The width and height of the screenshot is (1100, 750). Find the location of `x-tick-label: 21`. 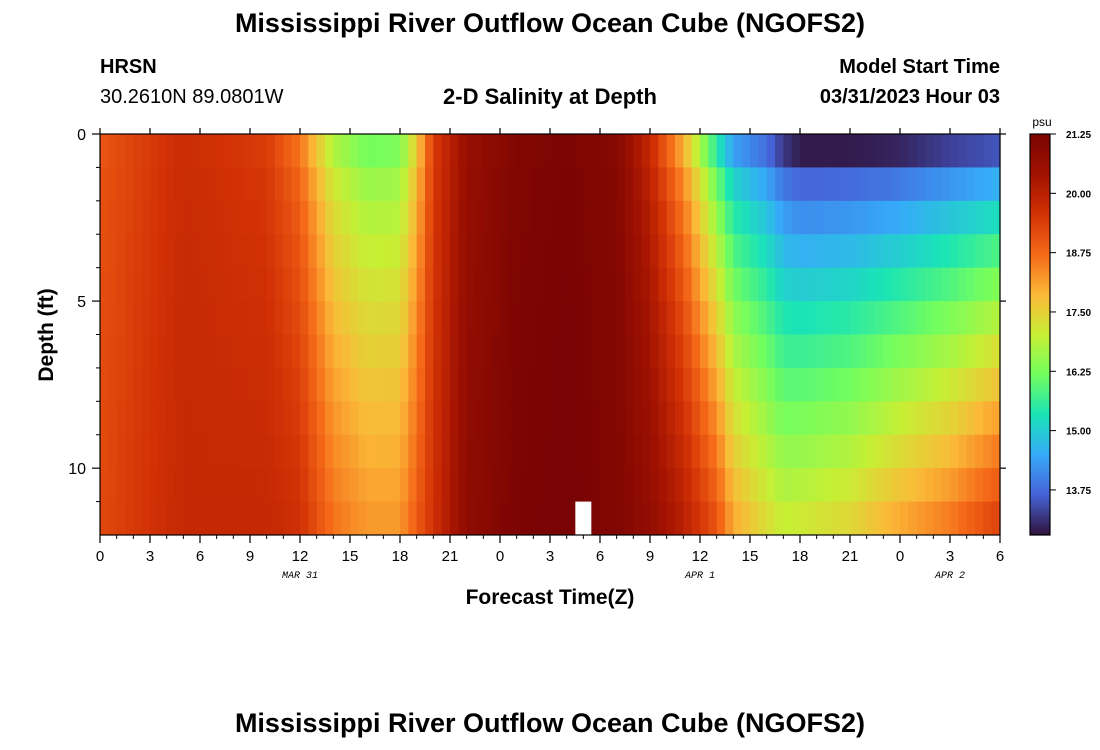

x-tick-label: 21 is located at coordinates (450, 556).